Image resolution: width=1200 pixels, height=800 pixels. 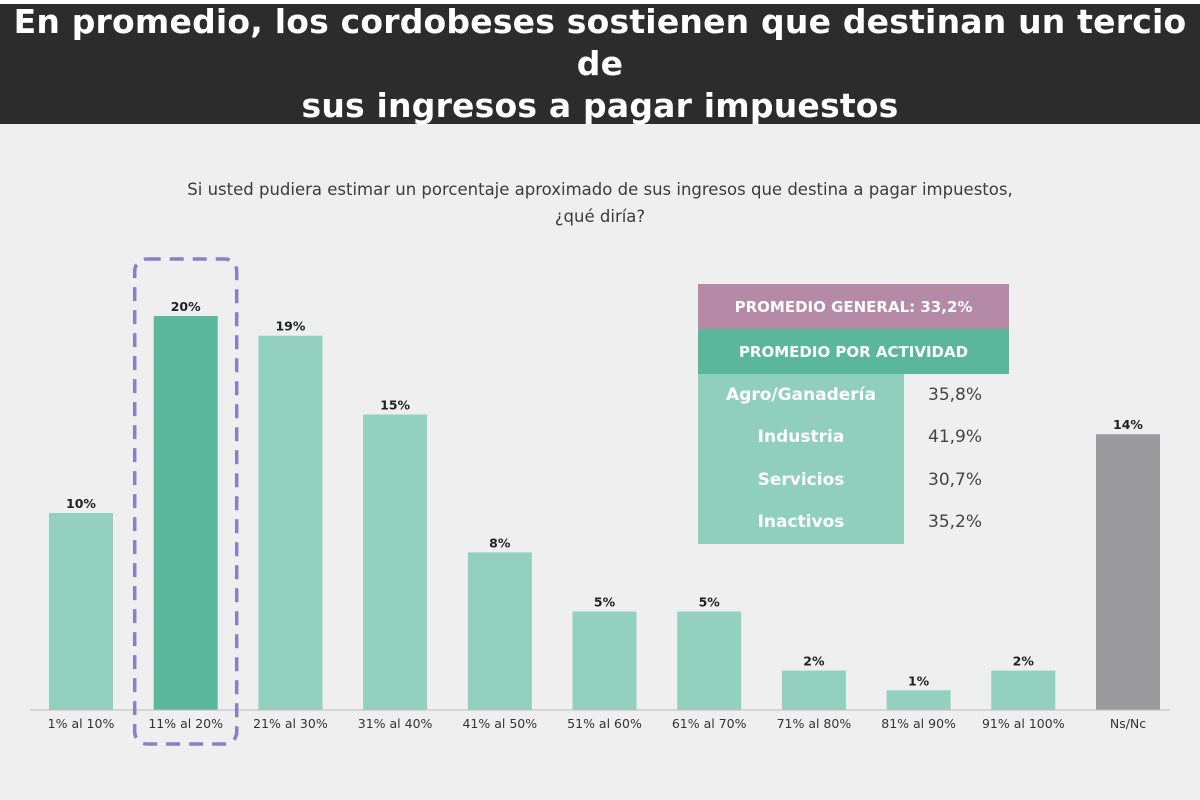 I want to click on highlight-outline, so click(x=185, y=501).